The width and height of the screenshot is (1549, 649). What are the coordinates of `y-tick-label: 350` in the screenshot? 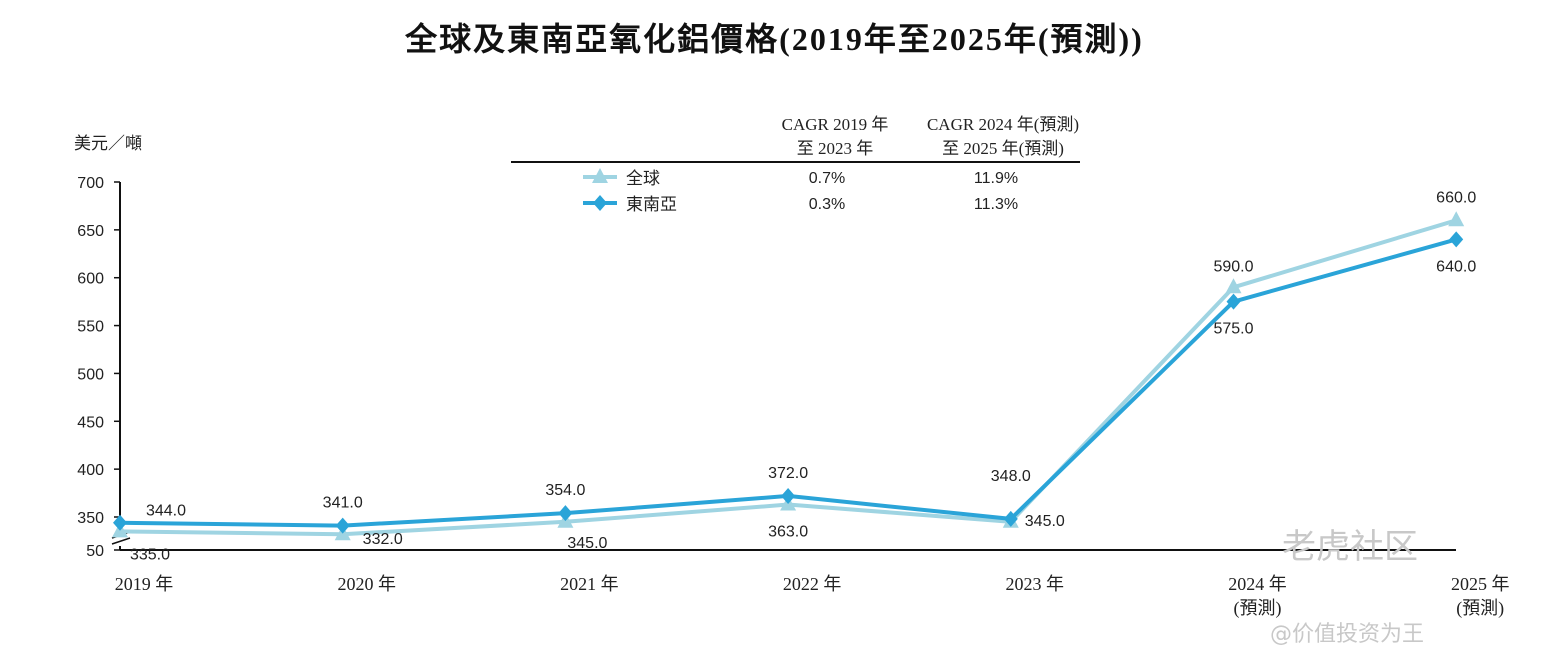 It's located at (90, 518).